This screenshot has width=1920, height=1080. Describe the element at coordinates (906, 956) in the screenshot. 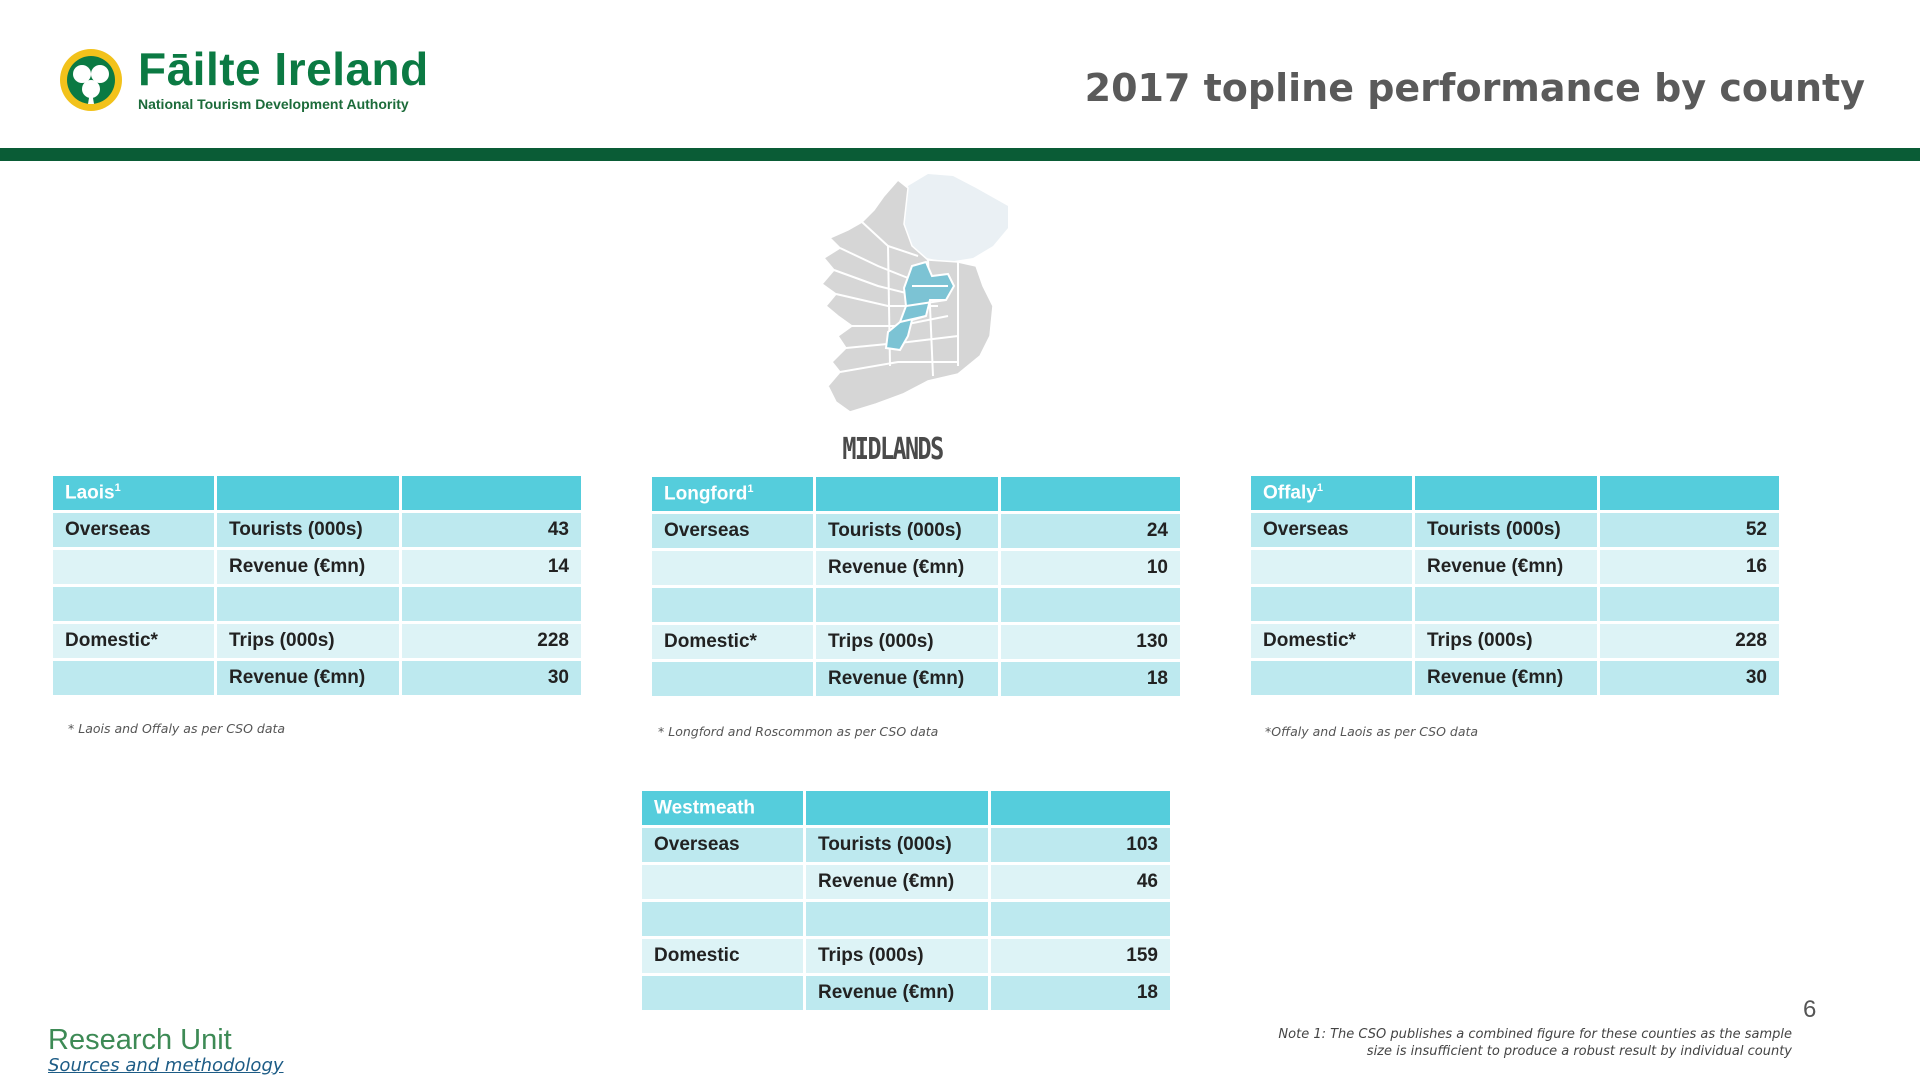

I see `table-row: Domestic Trips (000s) 159` at that location.